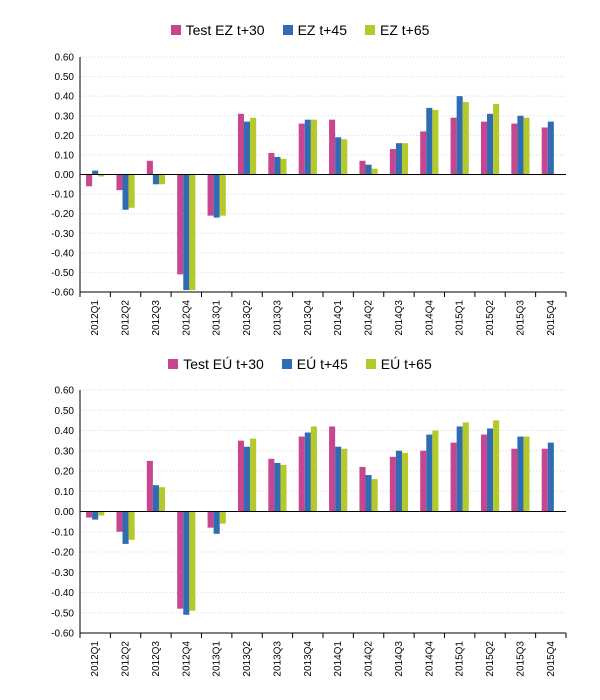  I want to click on x-tick-label: 2013Q1, so click(217, 318).